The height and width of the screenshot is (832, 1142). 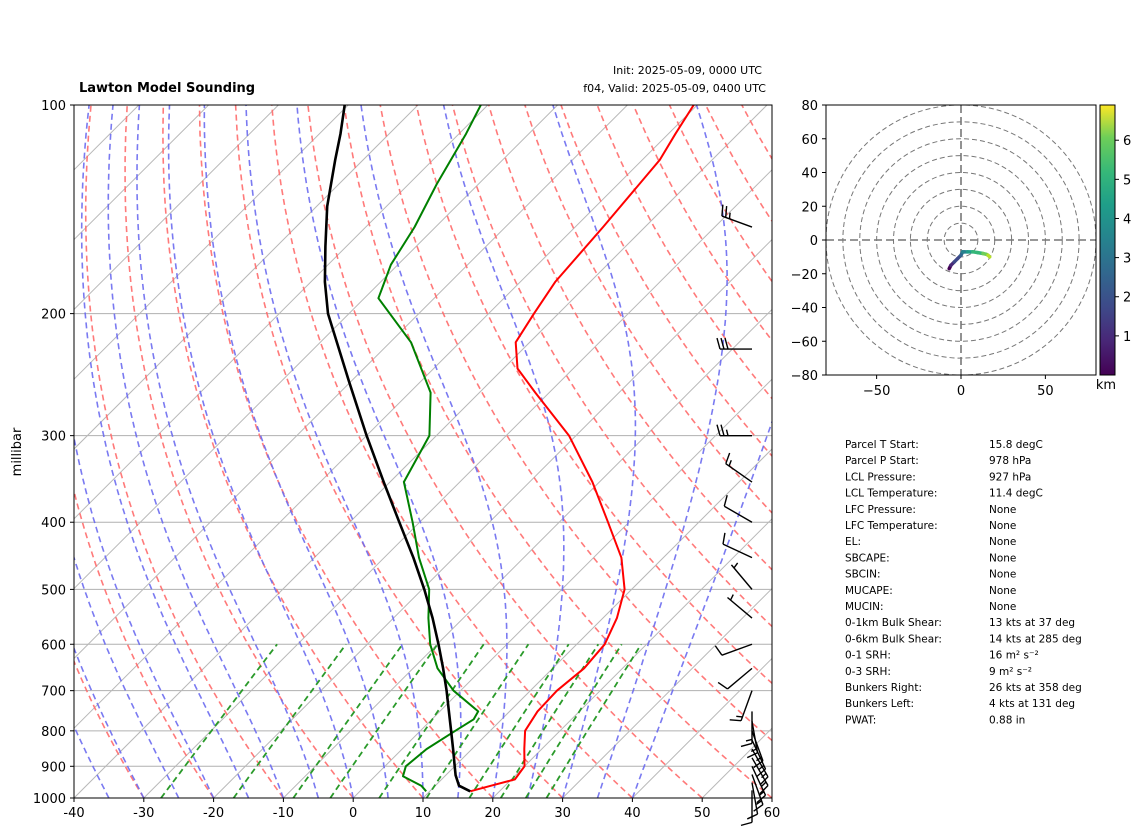 I want to click on stat-value: 15.8 degC, so click(x=1016, y=445).